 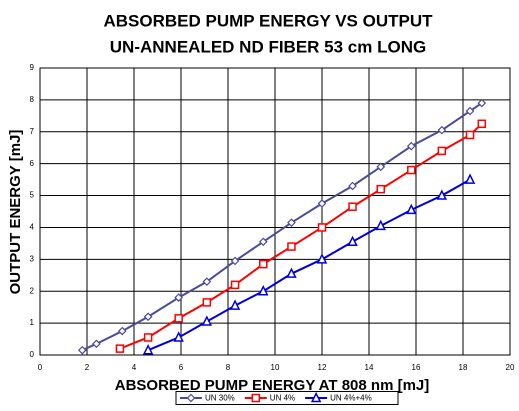 What do you see at coordinates (369, 367) in the screenshot?
I see `x-tick-label: 14` at bounding box center [369, 367].